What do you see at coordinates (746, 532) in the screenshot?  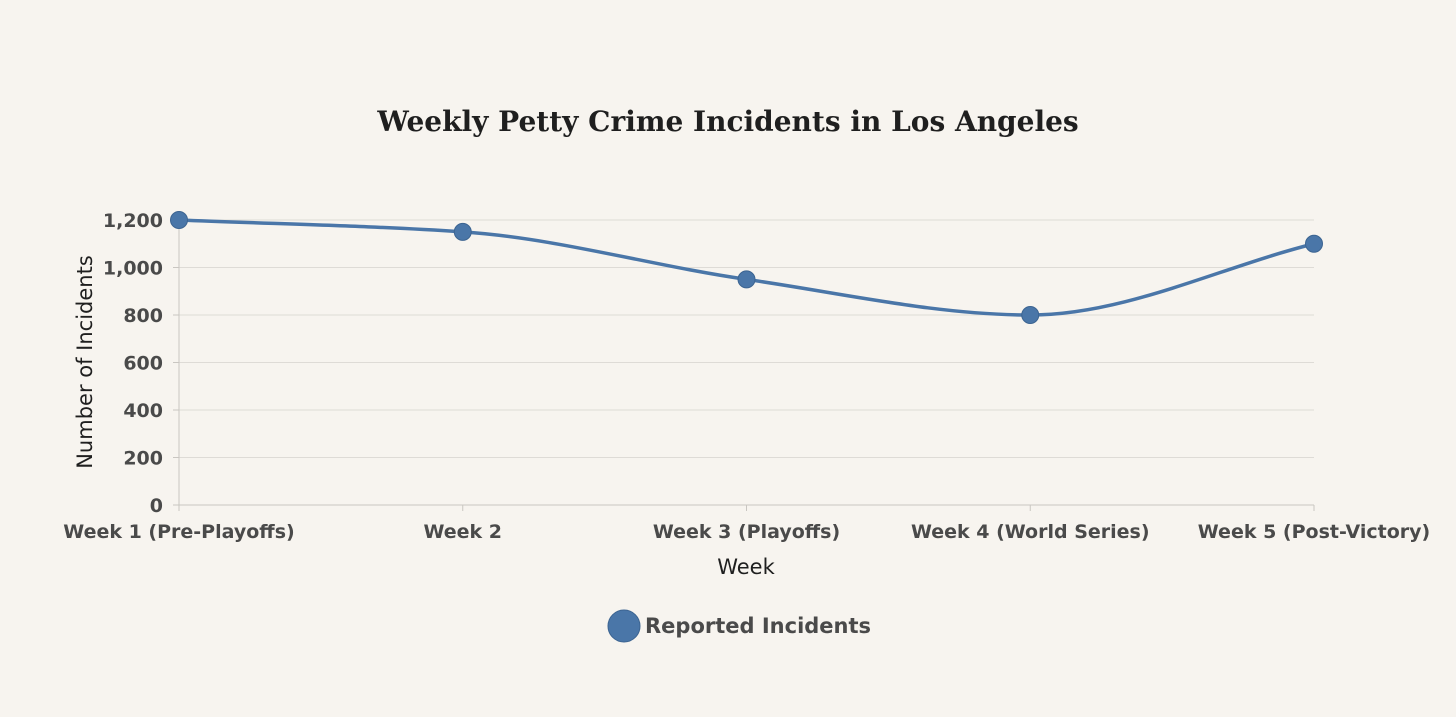 I see `x-tick-label: Week 3 (Playoffs)` at bounding box center [746, 532].